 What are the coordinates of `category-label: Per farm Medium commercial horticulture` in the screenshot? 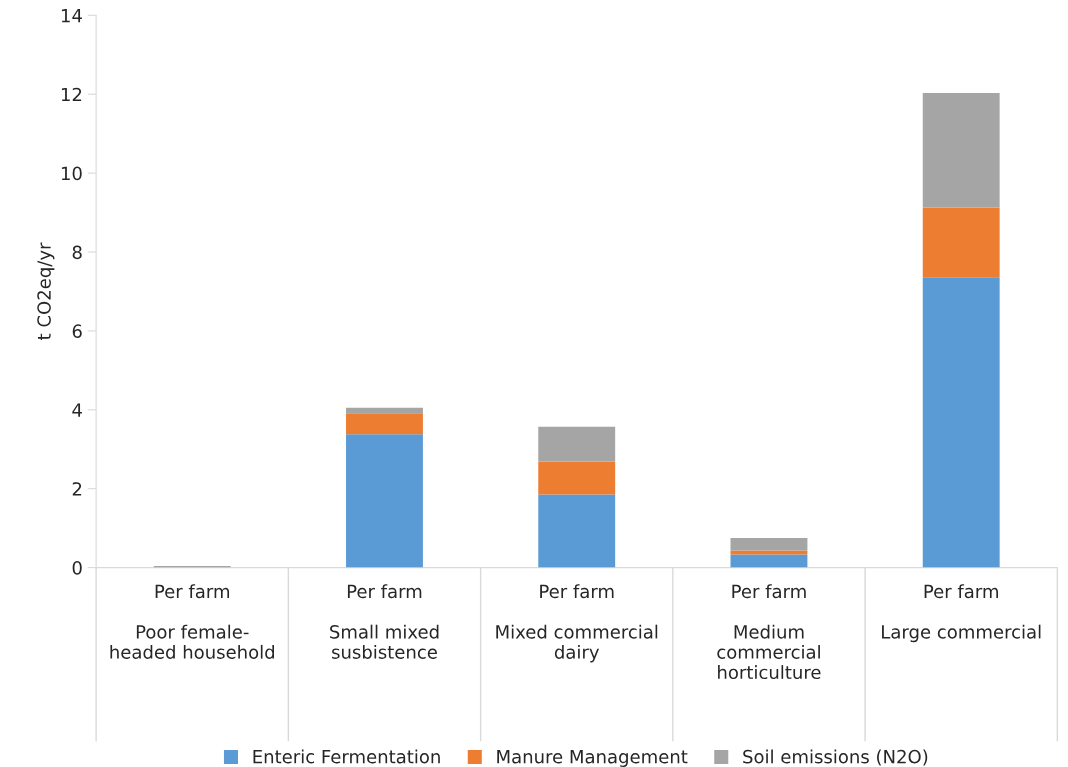 It's located at (769, 632).